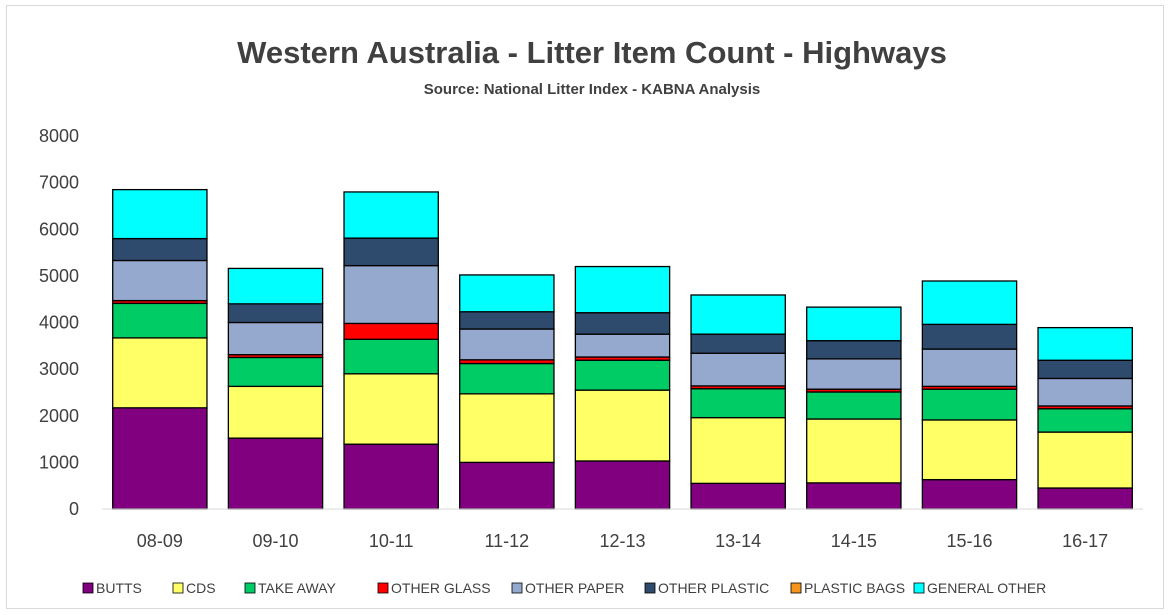  I want to click on y-axis: 0 1000 2000 3000 4000 5000 6000 7000 8000, so click(59, 322).